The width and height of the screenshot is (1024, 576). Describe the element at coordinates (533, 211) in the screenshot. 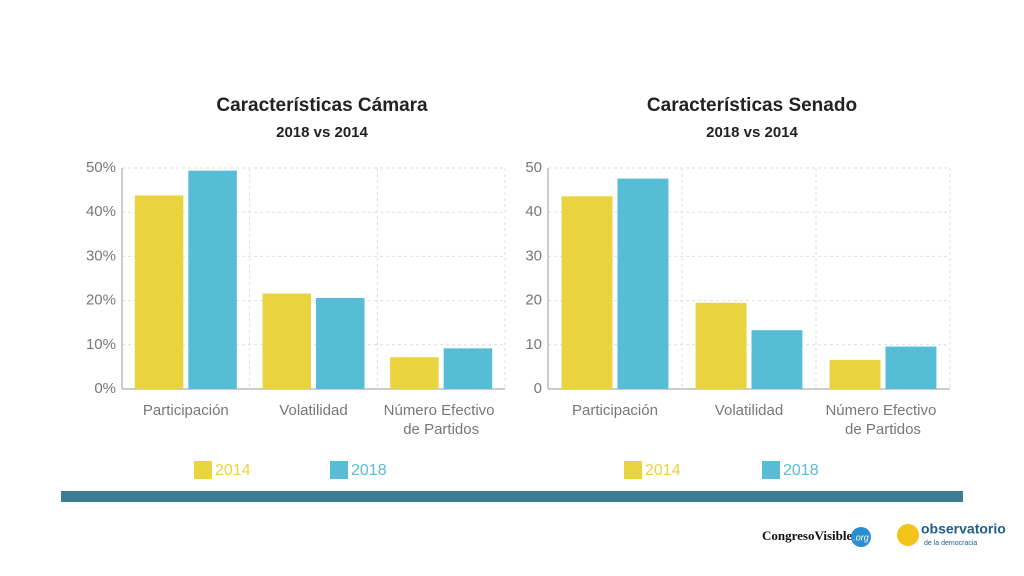

I see `y-tick-label: 40` at that location.